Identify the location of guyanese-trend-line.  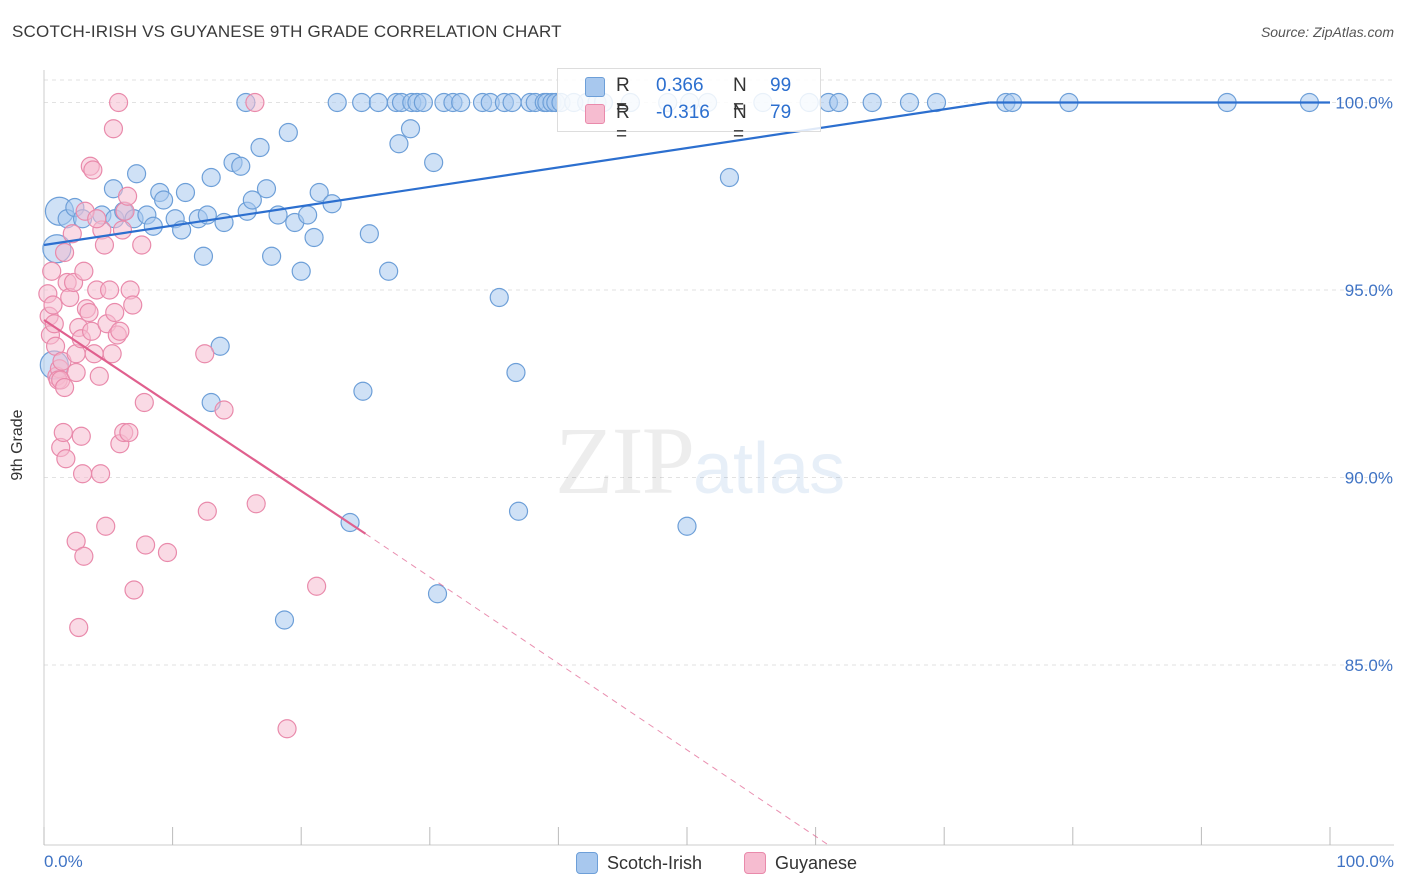
(205, 427).